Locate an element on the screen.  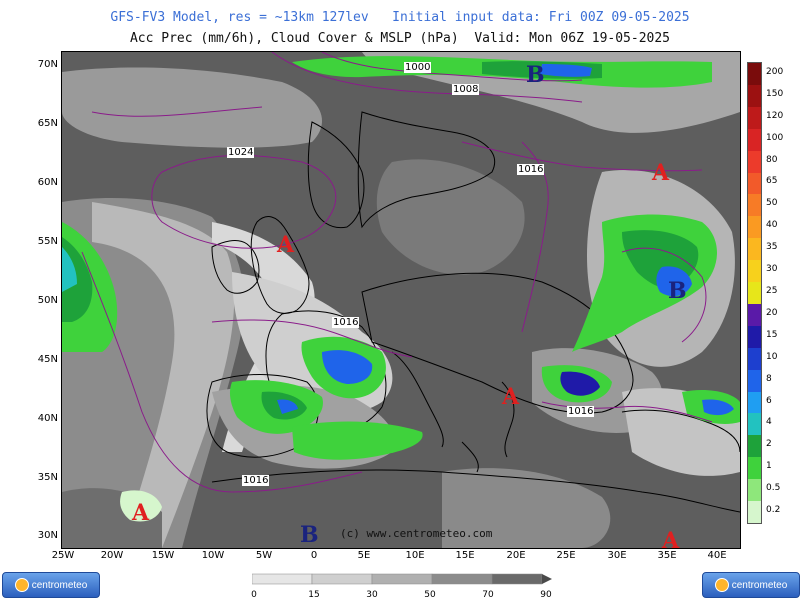
precip-colorbar-label: 200 is located at coordinates (775, 71).